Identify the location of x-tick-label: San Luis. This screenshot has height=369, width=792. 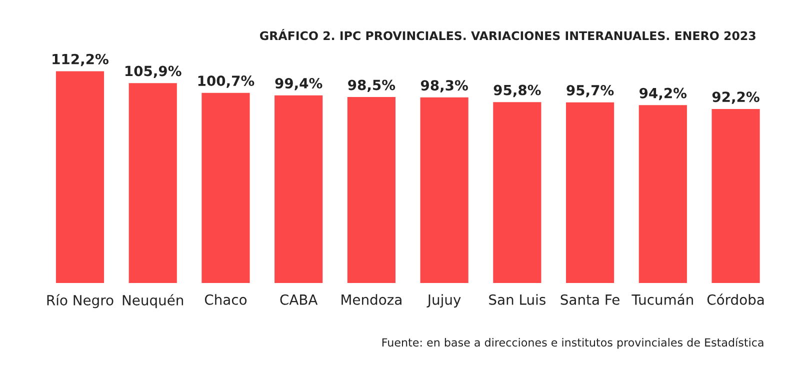
(517, 299).